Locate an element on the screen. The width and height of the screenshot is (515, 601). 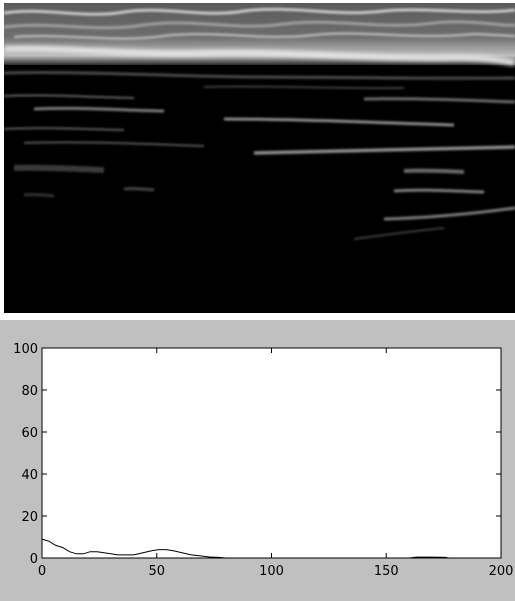
y-tick-label: 80 is located at coordinates (29, 391).